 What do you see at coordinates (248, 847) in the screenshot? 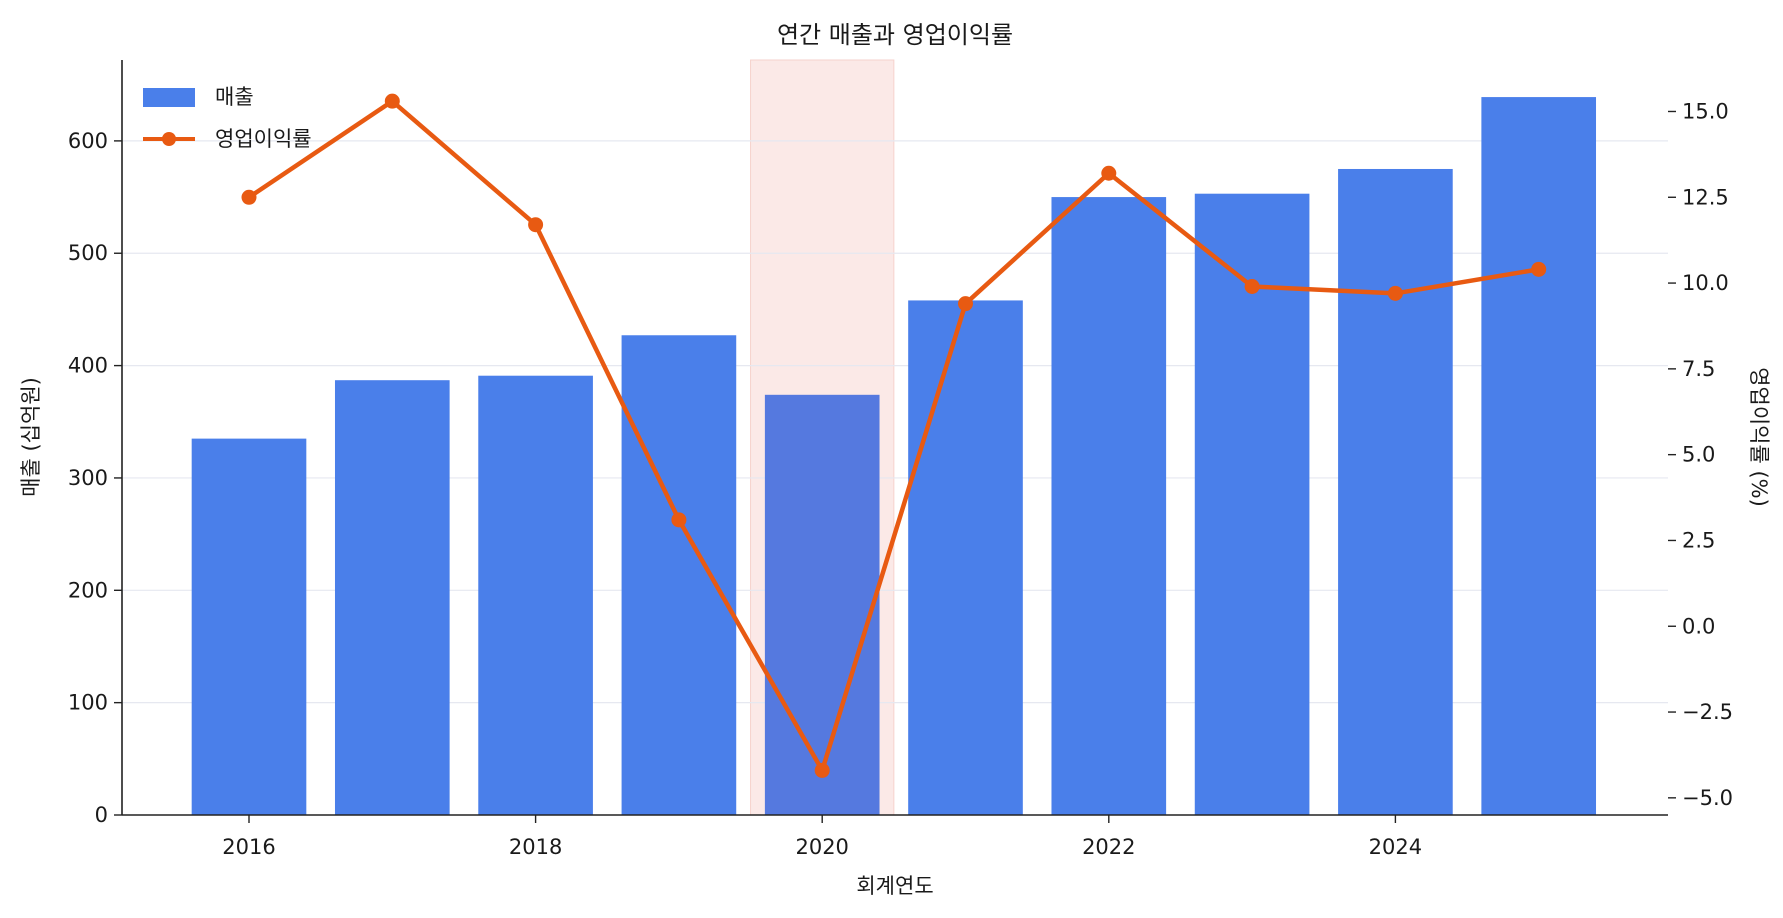
I see `x-tick-label: 2016` at bounding box center [248, 847].